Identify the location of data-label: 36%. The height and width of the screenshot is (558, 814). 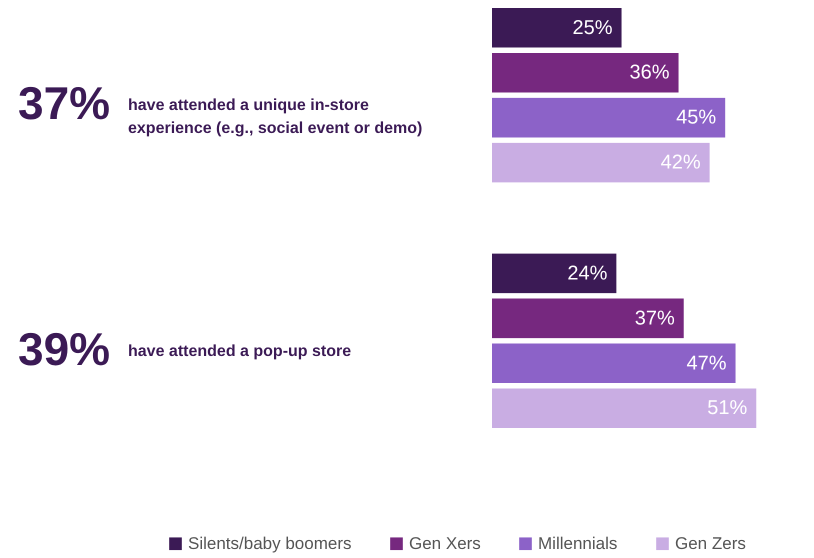
(650, 73).